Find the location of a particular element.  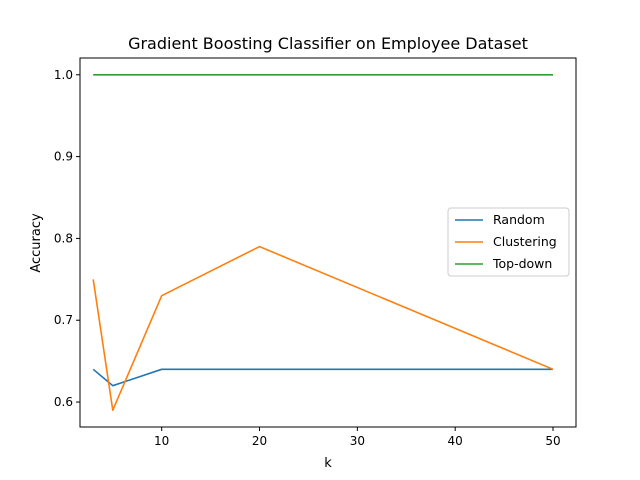

legend-box is located at coordinates (508, 242).